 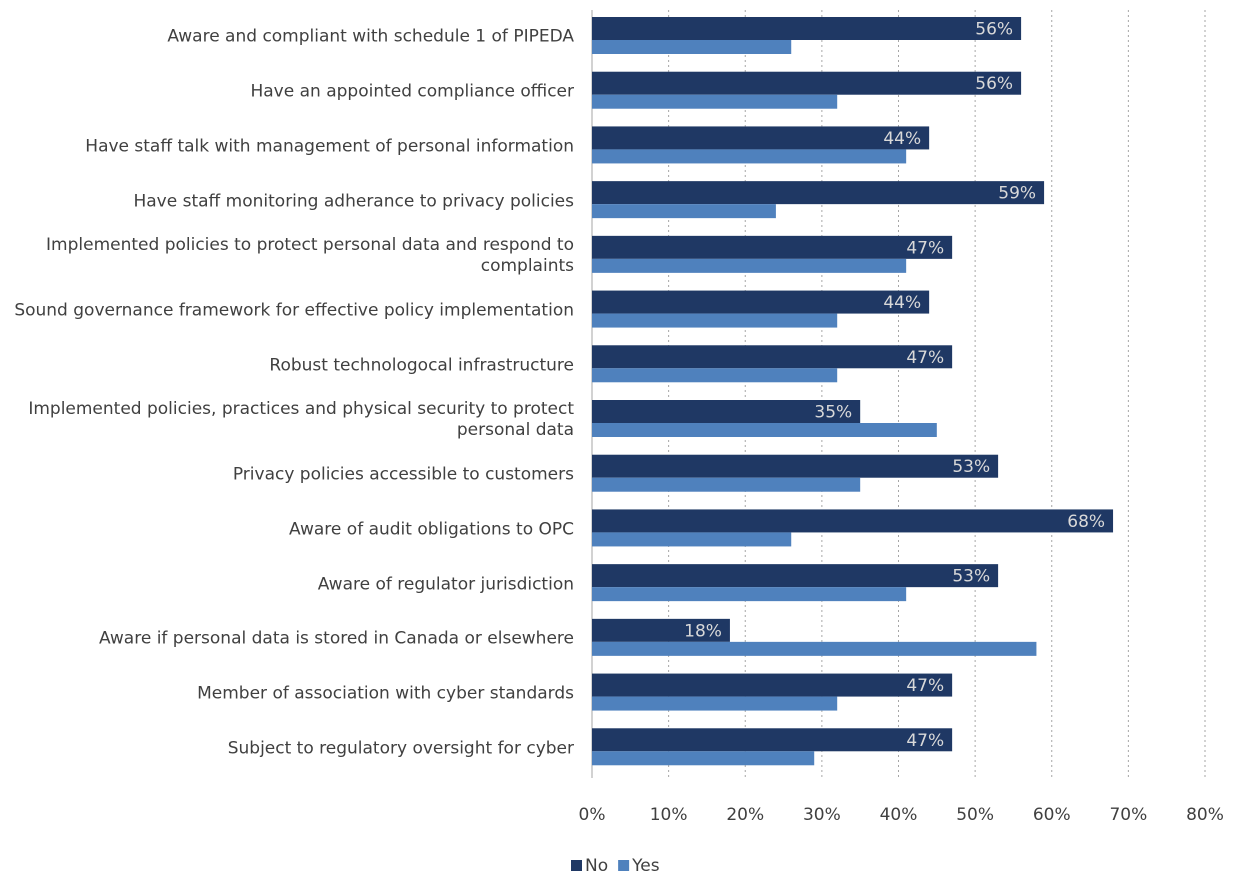 I want to click on value-label: 59%, so click(x=1017, y=194).